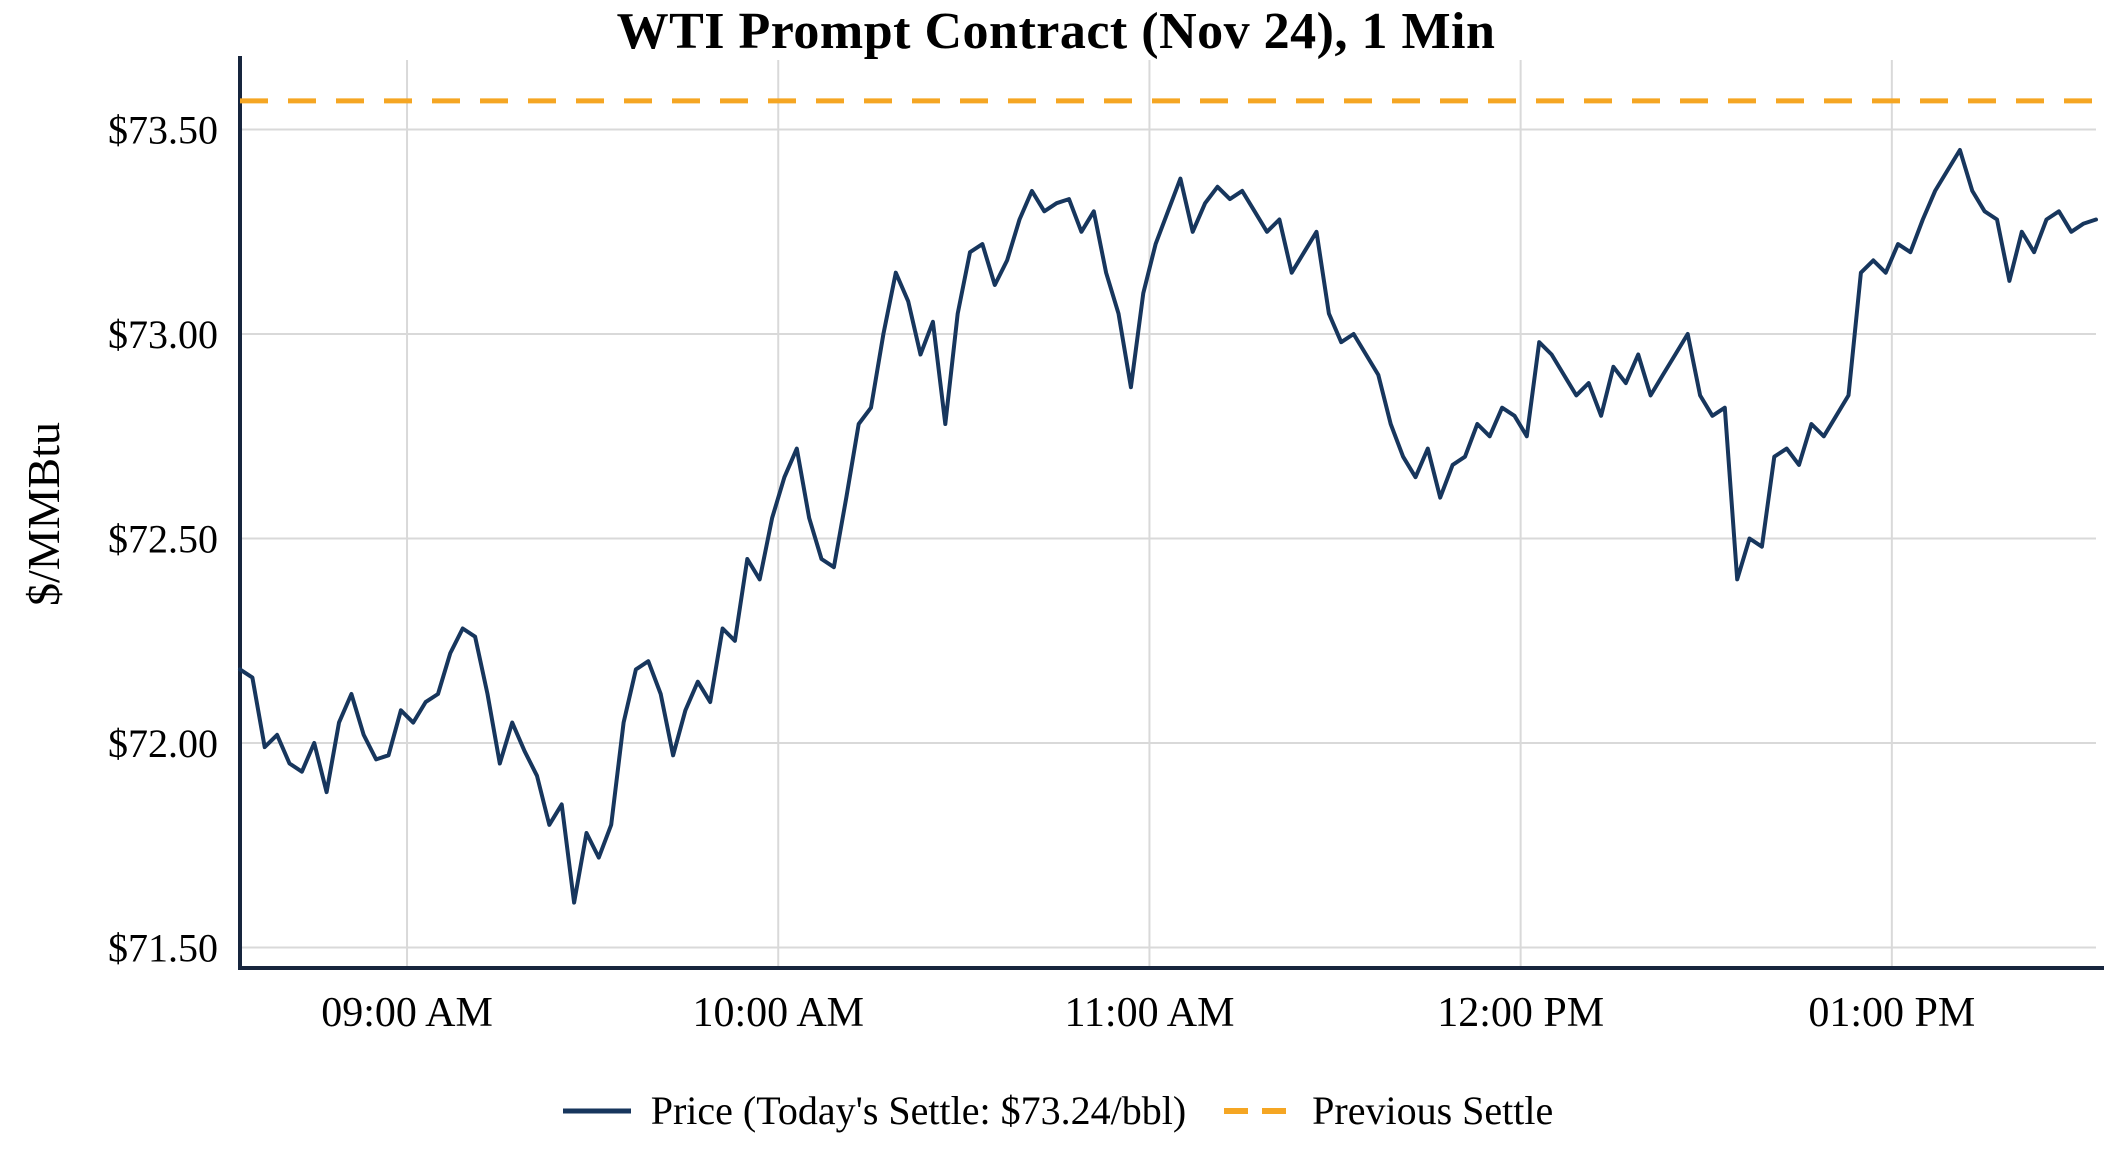  I want to click on y-tick-label: $72.50, so click(163, 539).